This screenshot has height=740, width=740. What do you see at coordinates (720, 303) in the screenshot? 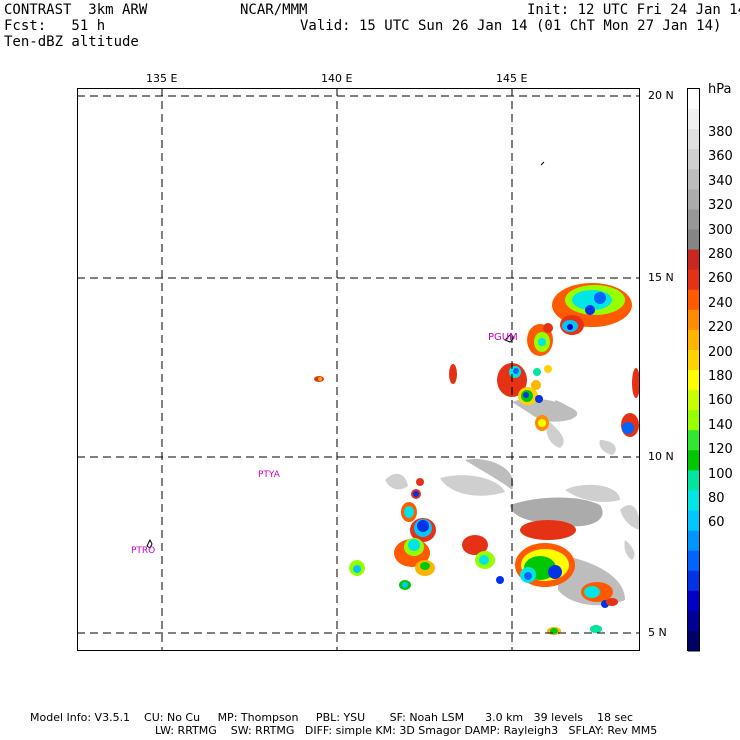
I see `colorbar-label: 240` at bounding box center [720, 303].